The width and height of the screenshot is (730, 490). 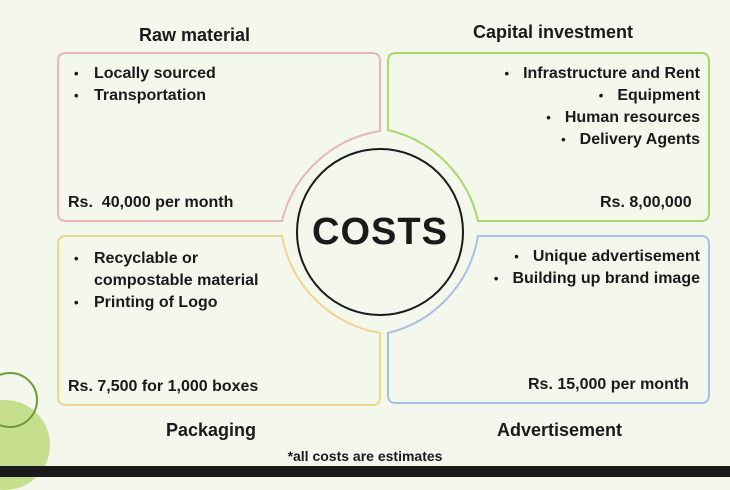 What do you see at coordinates (596, 278) in the screenshot?
I see `list-item: • Building up brand image` at bounding box center [596, 278].